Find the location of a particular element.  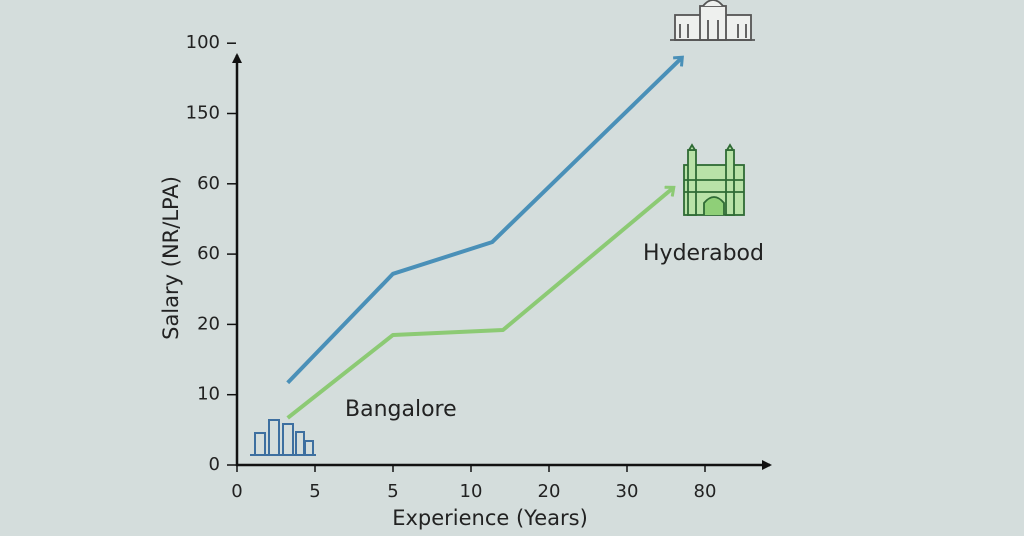

y-tick-label: 150 is located at coordinates (203, 113).